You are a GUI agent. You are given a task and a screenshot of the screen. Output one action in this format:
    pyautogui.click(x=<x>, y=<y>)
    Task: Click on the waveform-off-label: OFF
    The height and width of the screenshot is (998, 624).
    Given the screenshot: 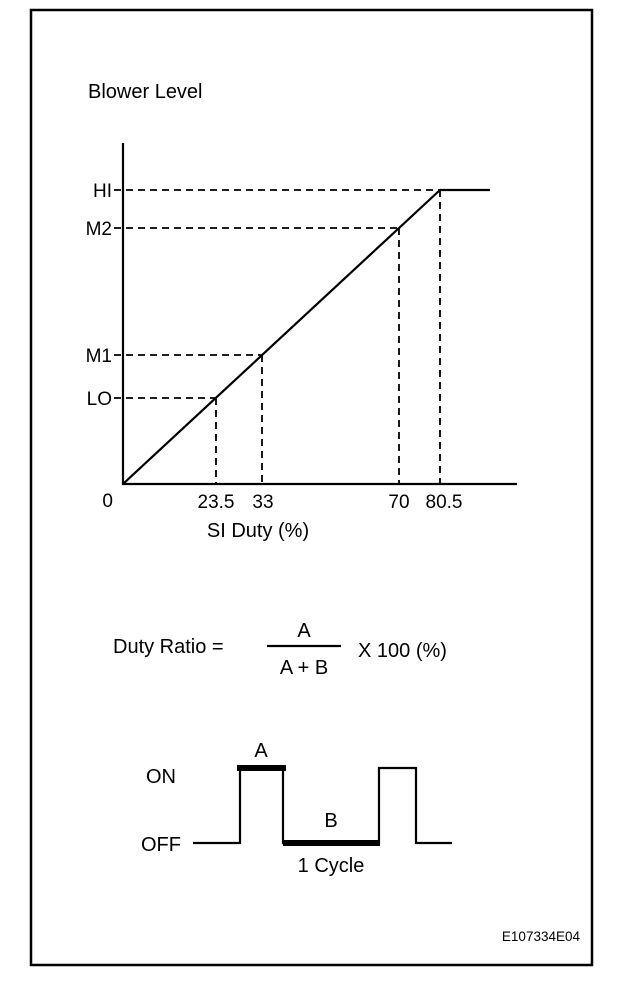 What is the action you would take?
    pyautogui.click(x=161, y=845)
    